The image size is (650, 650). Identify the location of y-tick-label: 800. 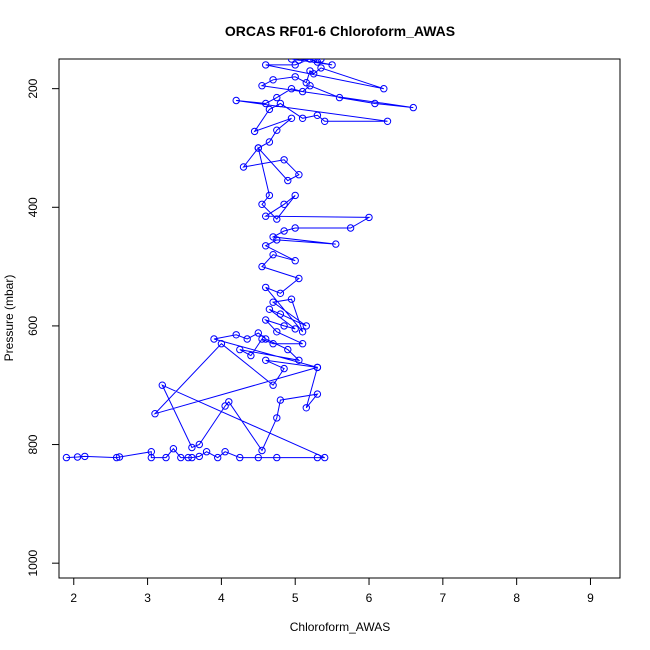
(33, 444).